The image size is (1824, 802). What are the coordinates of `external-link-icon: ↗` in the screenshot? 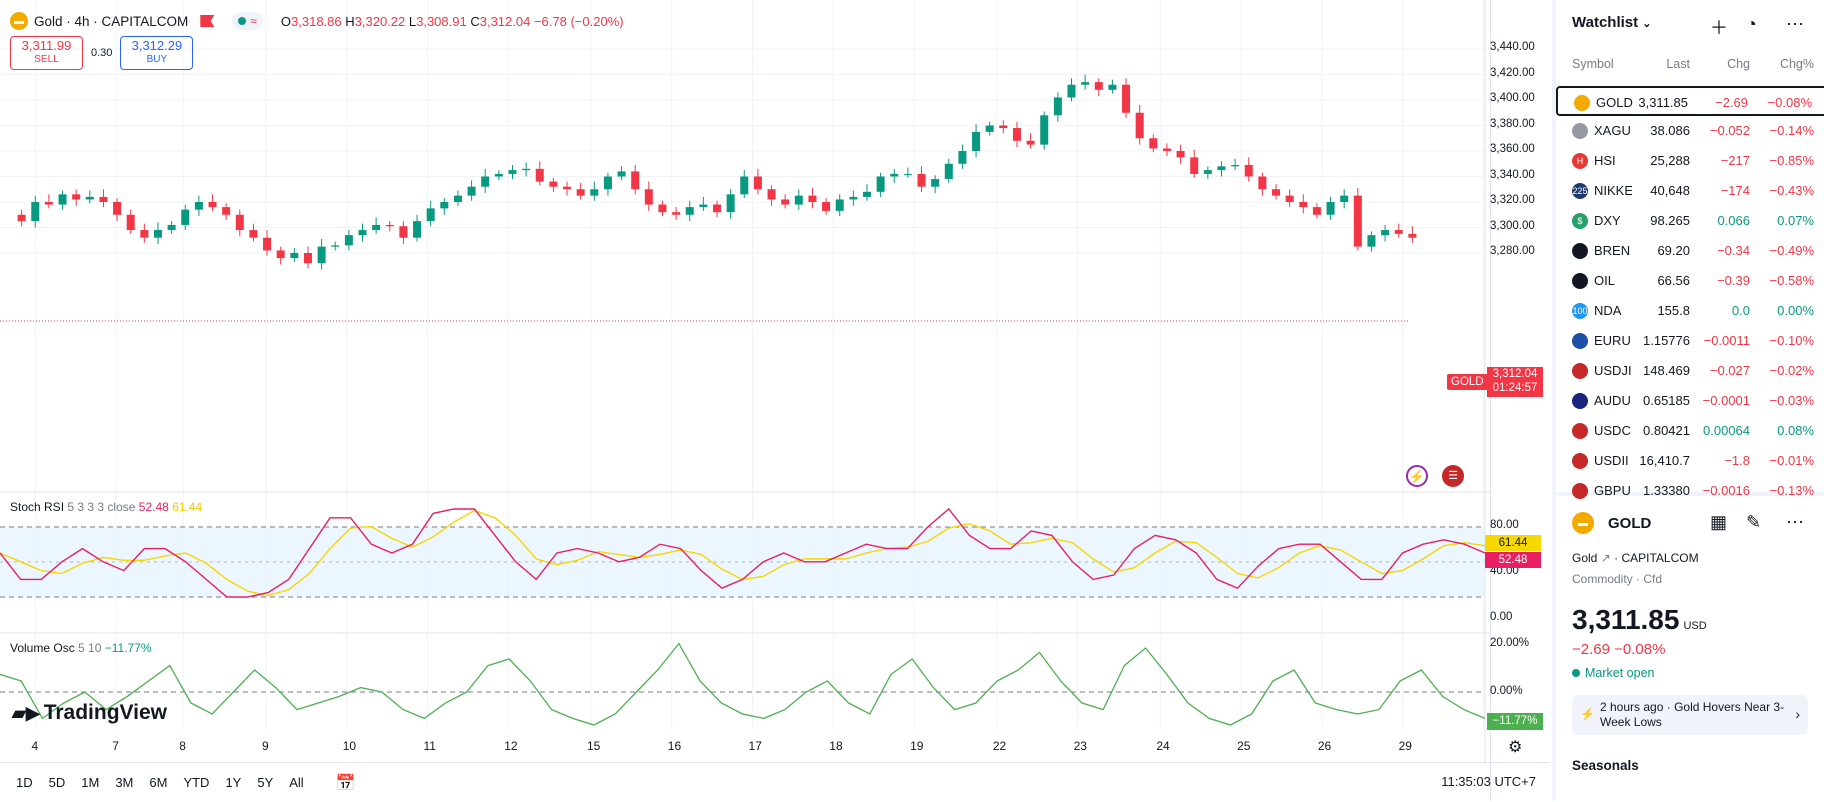 It's located at (1605, 558).